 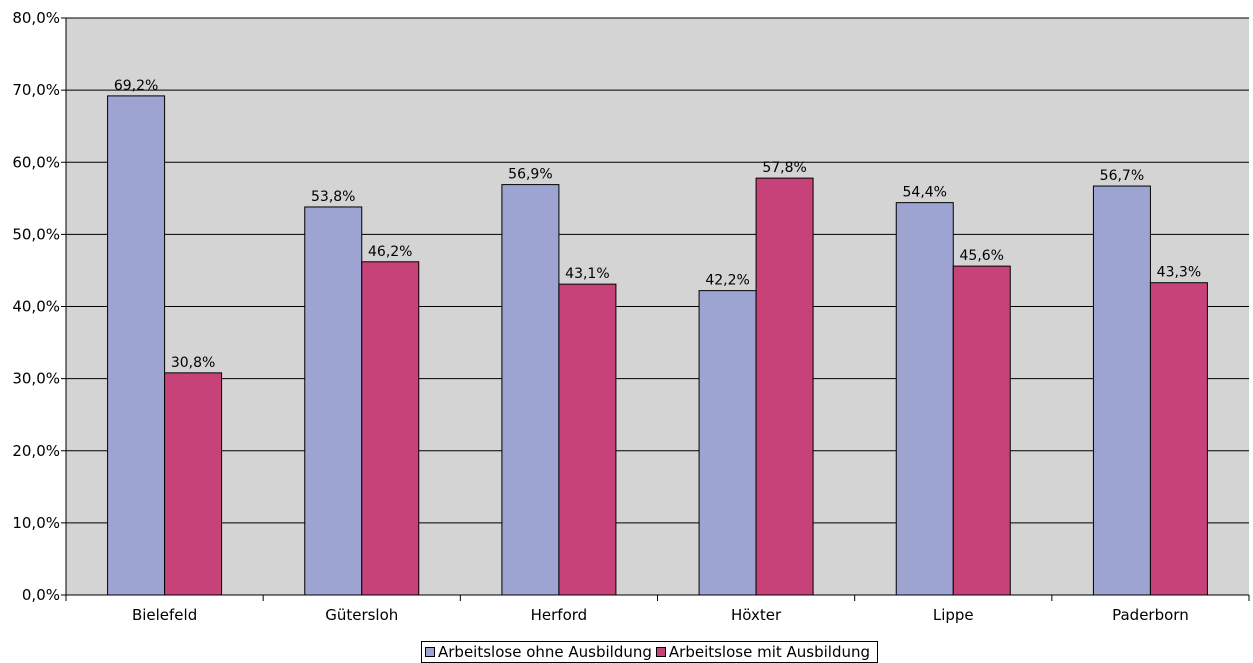 What do you see at coordinates (136, 345) in the screenshot?
I see `bar-series-1-bielefeld` at bounding box center [136, 345].